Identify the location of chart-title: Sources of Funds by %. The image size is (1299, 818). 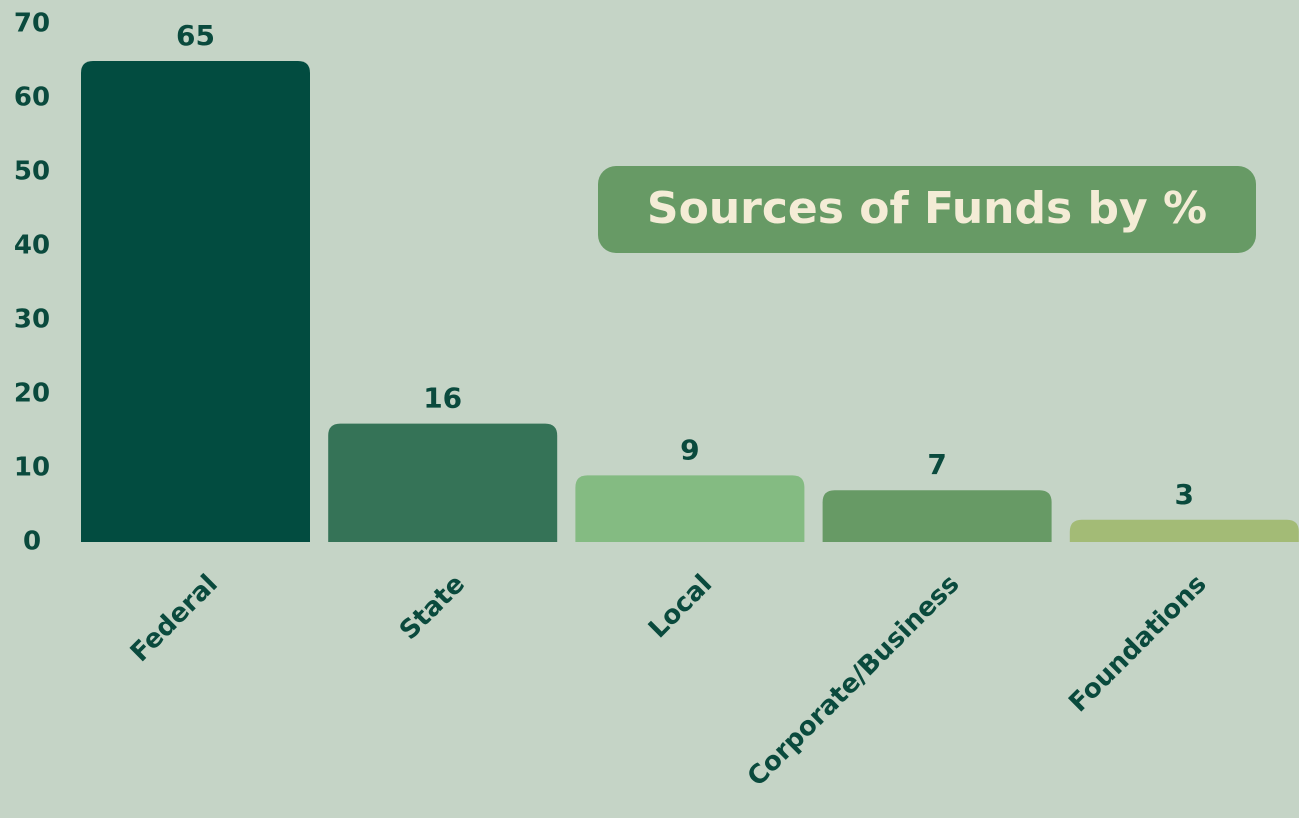
(927, 208).